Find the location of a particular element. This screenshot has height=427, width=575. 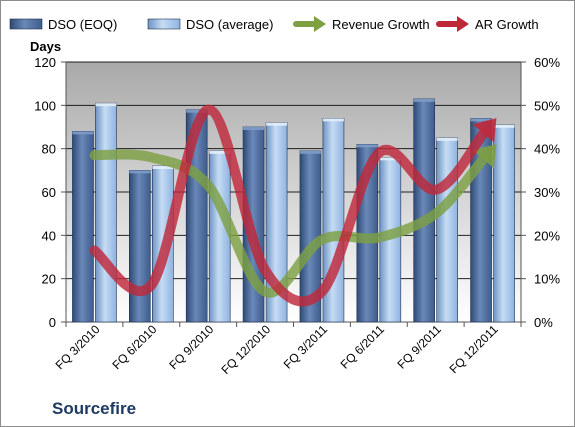

legend-label: DSO (average) is located at coordinates (229, 24).